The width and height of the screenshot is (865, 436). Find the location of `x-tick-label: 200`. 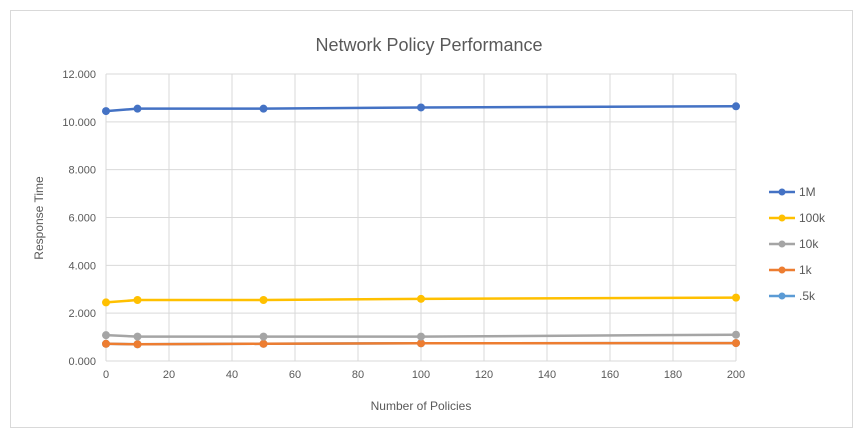

x-tick-label: 200 is located at coordinates (736, 375).